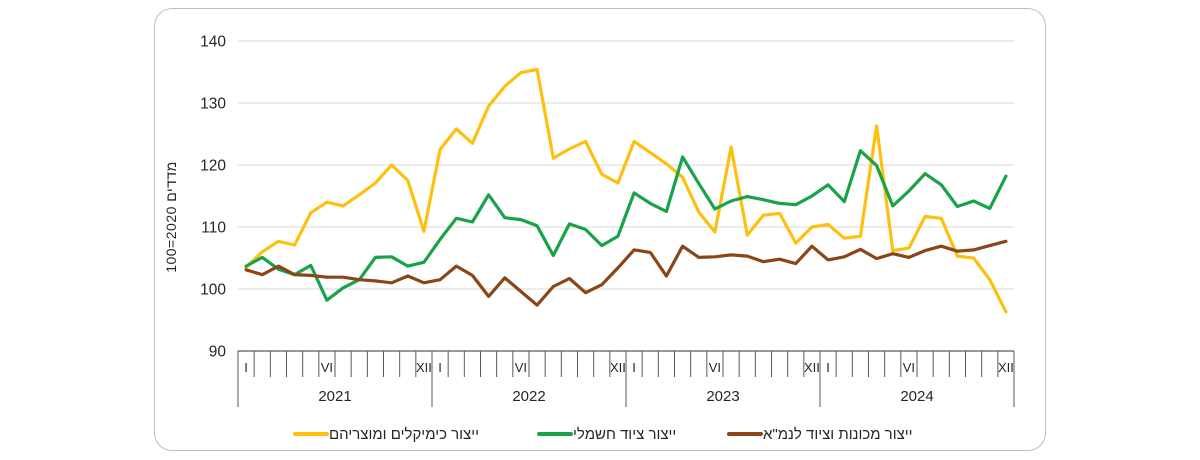 The height and width of the screenshot is (460, 1200). What do you see at coordinates (722, 396) in the screenshot?
I see `year-label: 2023` at bounding box center [722, 396].